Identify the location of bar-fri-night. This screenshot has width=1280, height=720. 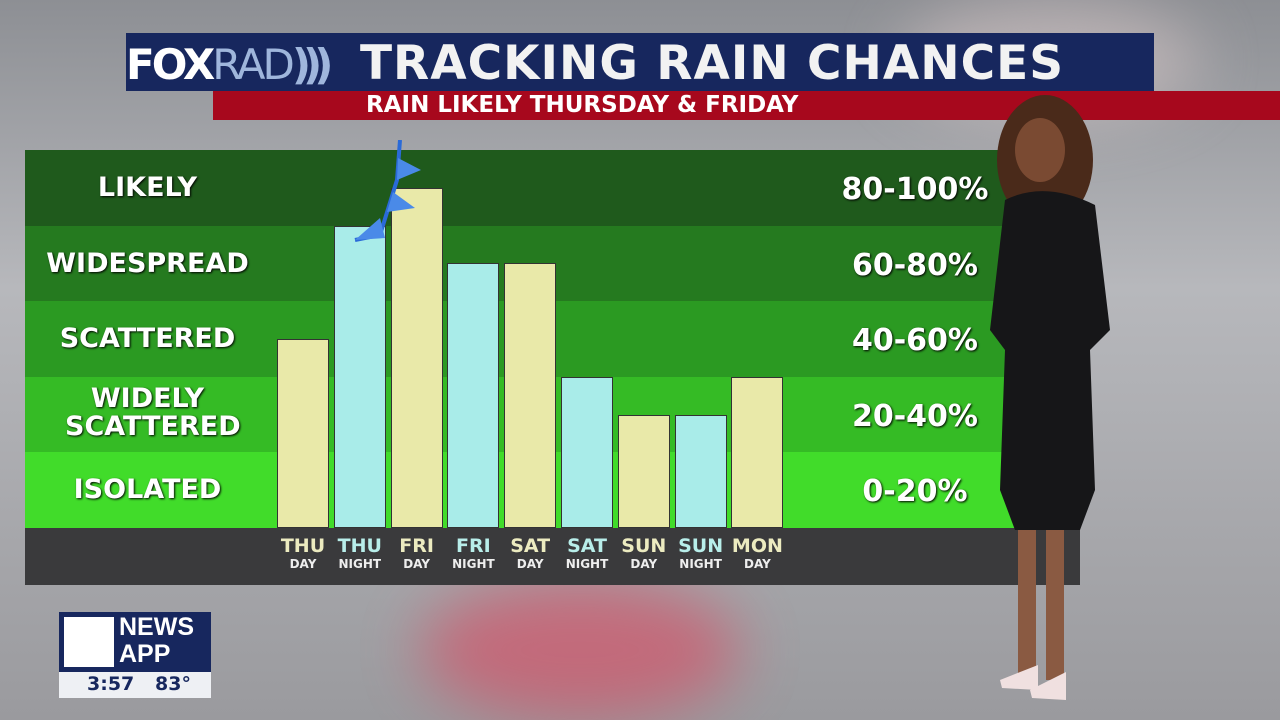
(473, 395).